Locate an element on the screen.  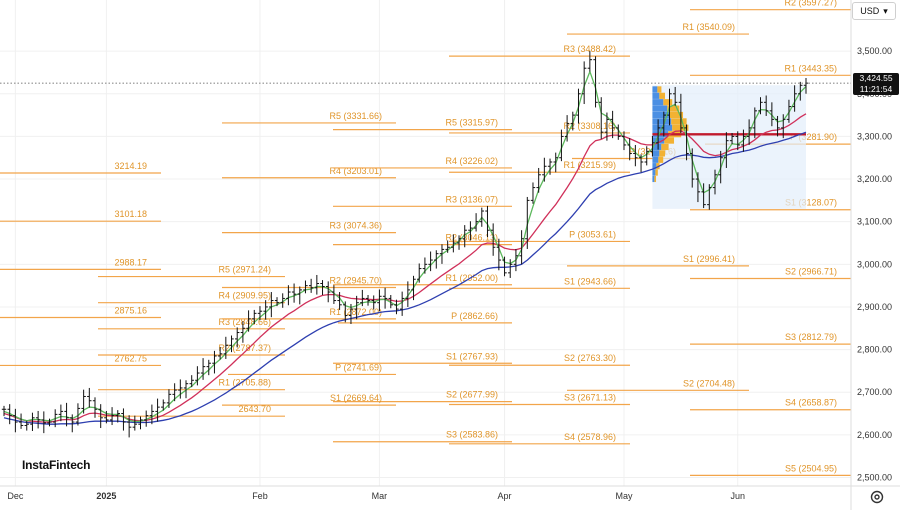
pivot-level-label: S4 (2658.87) is located at coordinates (811, 403).